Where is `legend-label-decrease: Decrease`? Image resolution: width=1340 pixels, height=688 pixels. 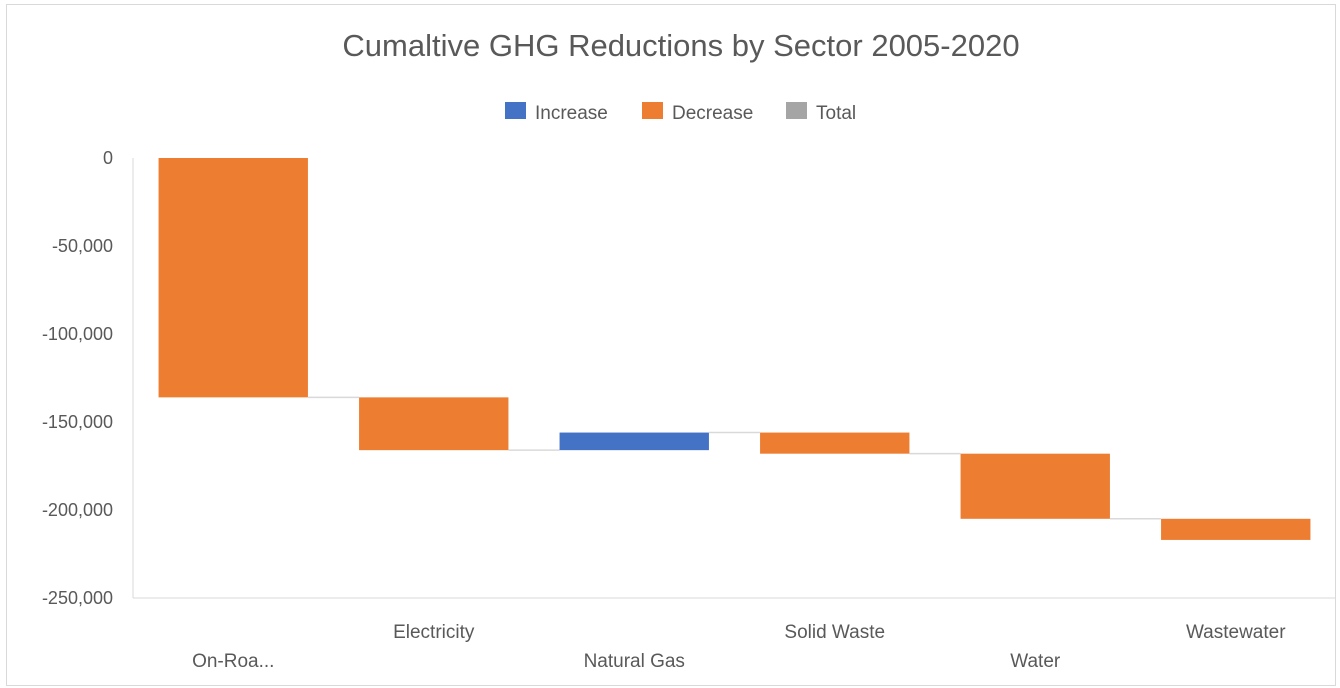 legend-label-decrease: Decrease is located at coordinates (712, 113).